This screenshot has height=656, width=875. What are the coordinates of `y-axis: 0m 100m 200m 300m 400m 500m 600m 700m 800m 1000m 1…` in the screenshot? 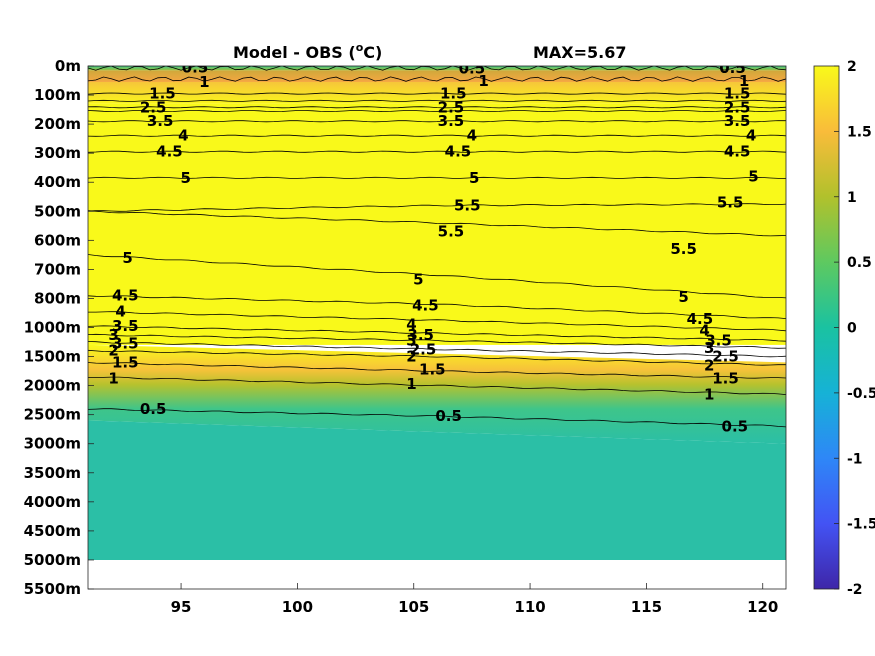 It's located at (59, 327).